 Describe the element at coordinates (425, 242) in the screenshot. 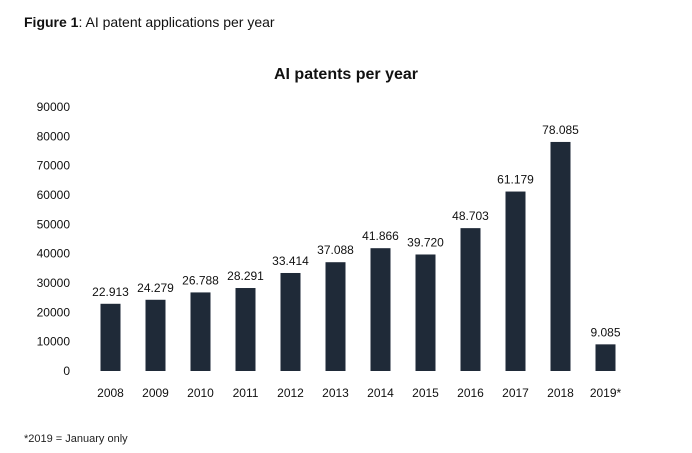

I see `data-label: 39.720` at that location.